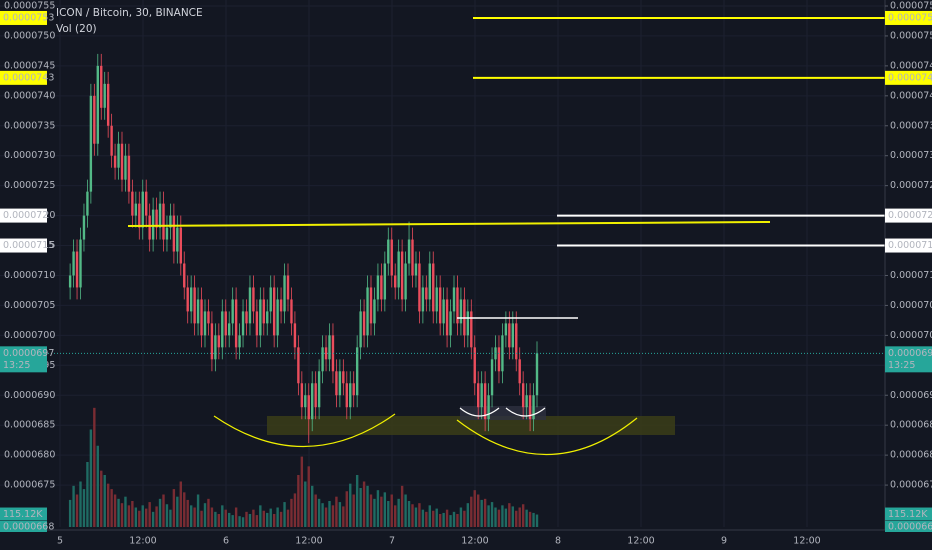 This screenshot has width=932, height=550. What do you see at coordinates (911, 35) in the screenshot?
I see `y-tick-label: 0.0000750` at bounding box center [911, 35].